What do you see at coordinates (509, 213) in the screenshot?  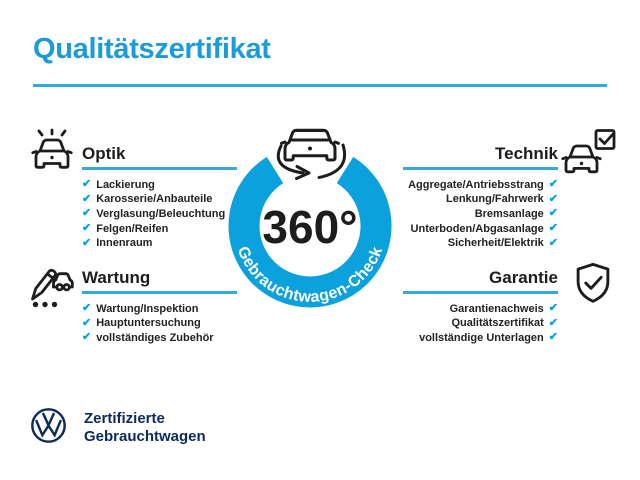 I see `checklist-label: Bremsanlage` at bounding box center [509, 213].